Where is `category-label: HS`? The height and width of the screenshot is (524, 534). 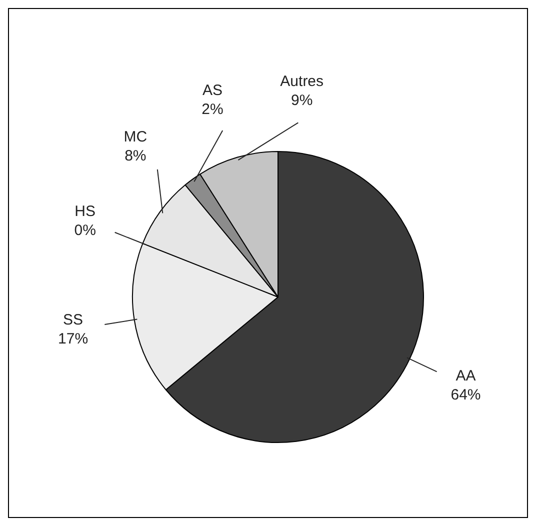 category-label: HS is located at coordinates (85, 211).